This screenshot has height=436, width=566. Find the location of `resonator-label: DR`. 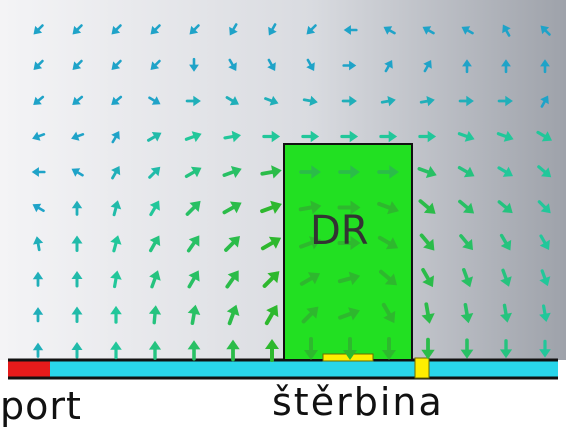

resonator-label: DR is located at coordinates (339, 231).